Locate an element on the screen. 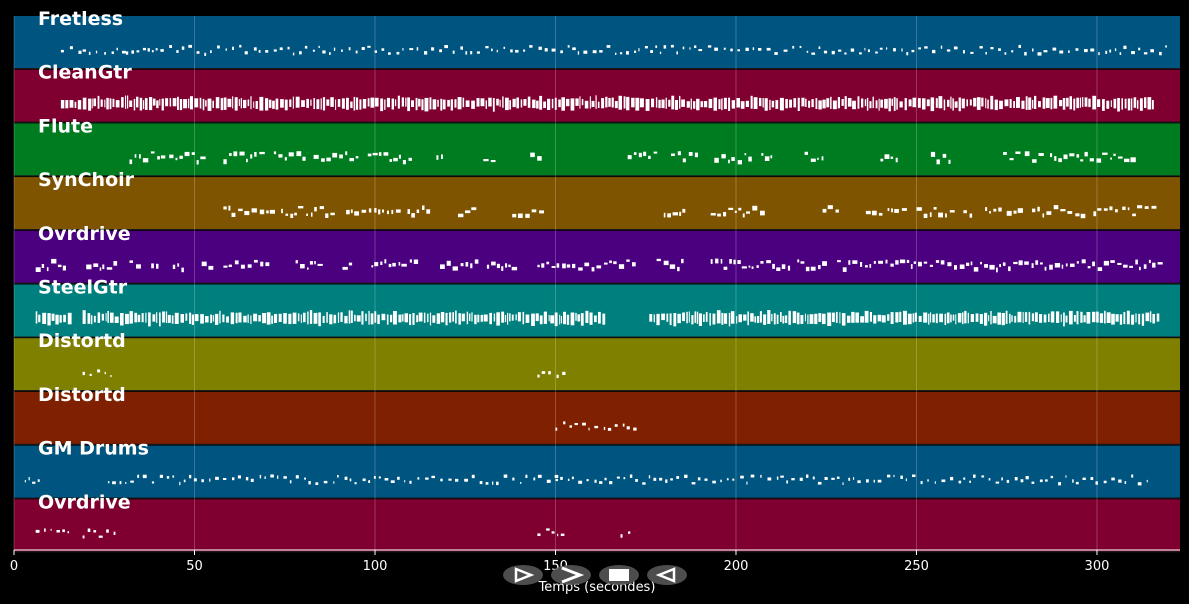 The height and width of the screenshot is (604, 1189). track-lane-background is located at coordinates (597, 471).